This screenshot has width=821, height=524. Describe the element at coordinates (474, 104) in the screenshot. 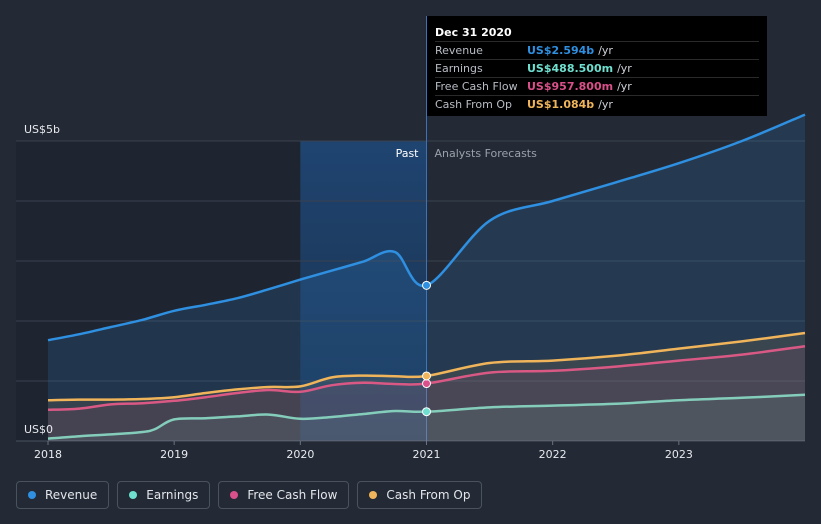

I see `tooltip-label: Cash From Op` at that location.